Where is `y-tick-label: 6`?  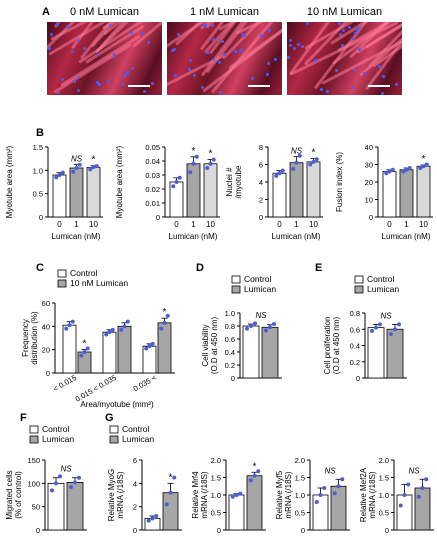 y-tick-label: 6 is located at coordinates (261, 165).